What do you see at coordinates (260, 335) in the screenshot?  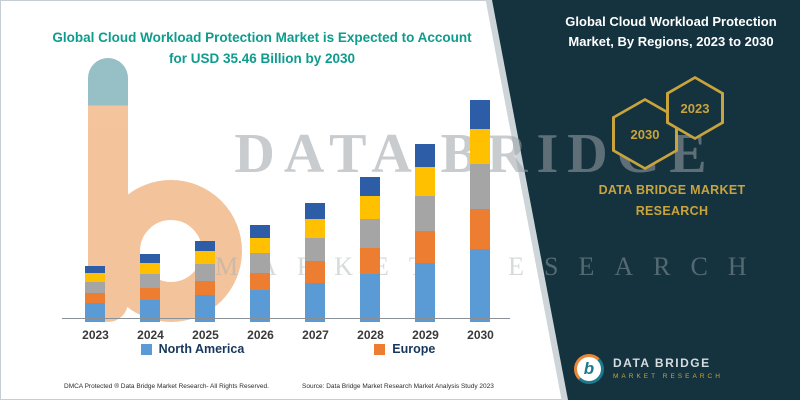 I see `x-axis-label: 2026` at bounding box center [260, 335].